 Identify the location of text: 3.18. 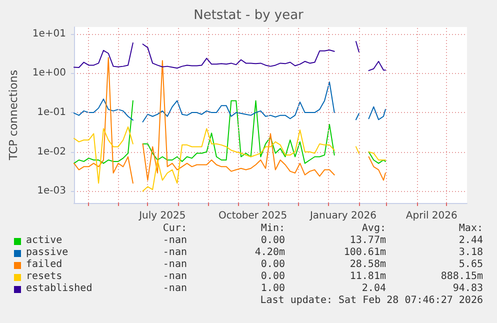
(470, 253).